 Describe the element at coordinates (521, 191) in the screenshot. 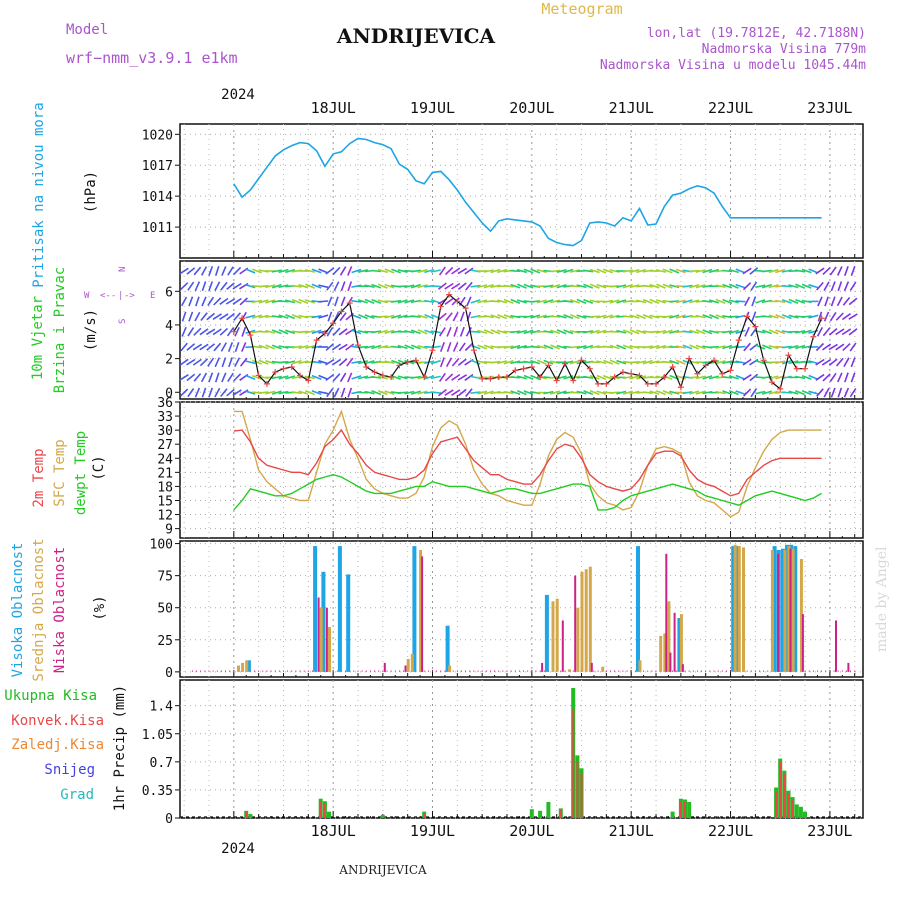

I see `panel-frame` at that location.